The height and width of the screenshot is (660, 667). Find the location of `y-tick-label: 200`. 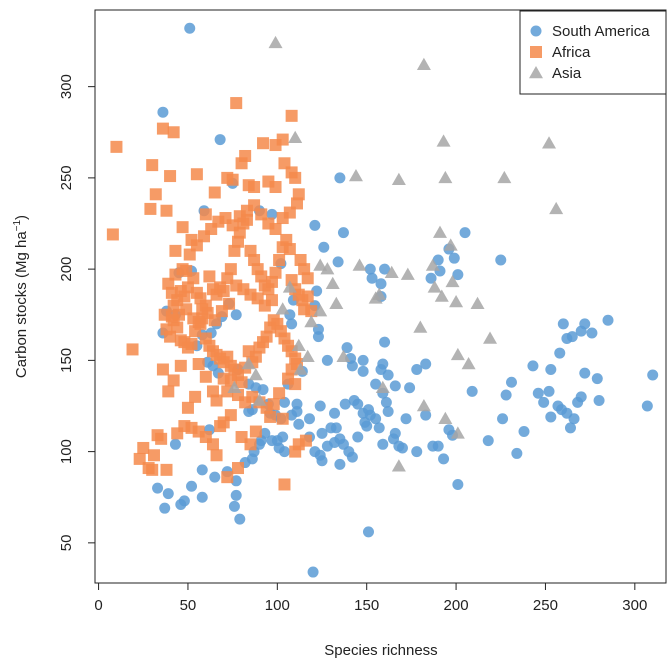

y-tick-label: 200 is located at coordinates (66, 269).